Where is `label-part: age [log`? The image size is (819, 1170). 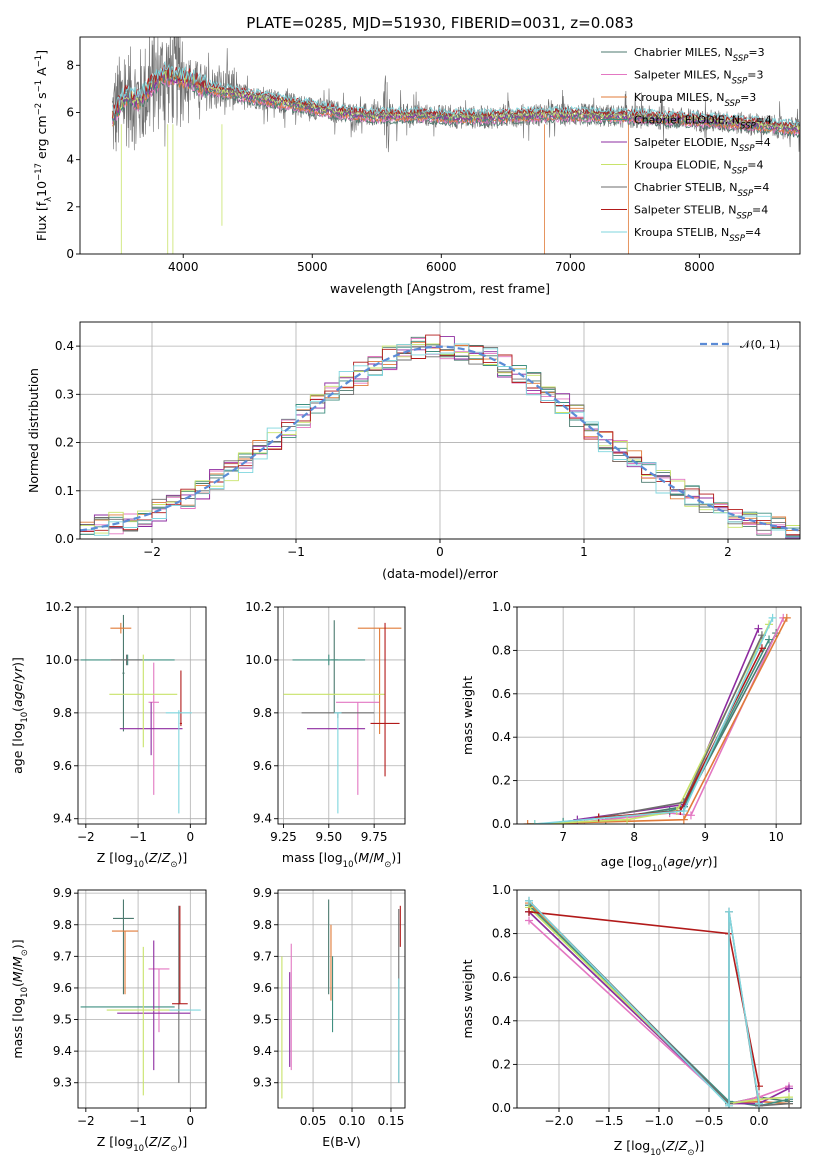 label-part: age [log is located at coordinates (17, 748).